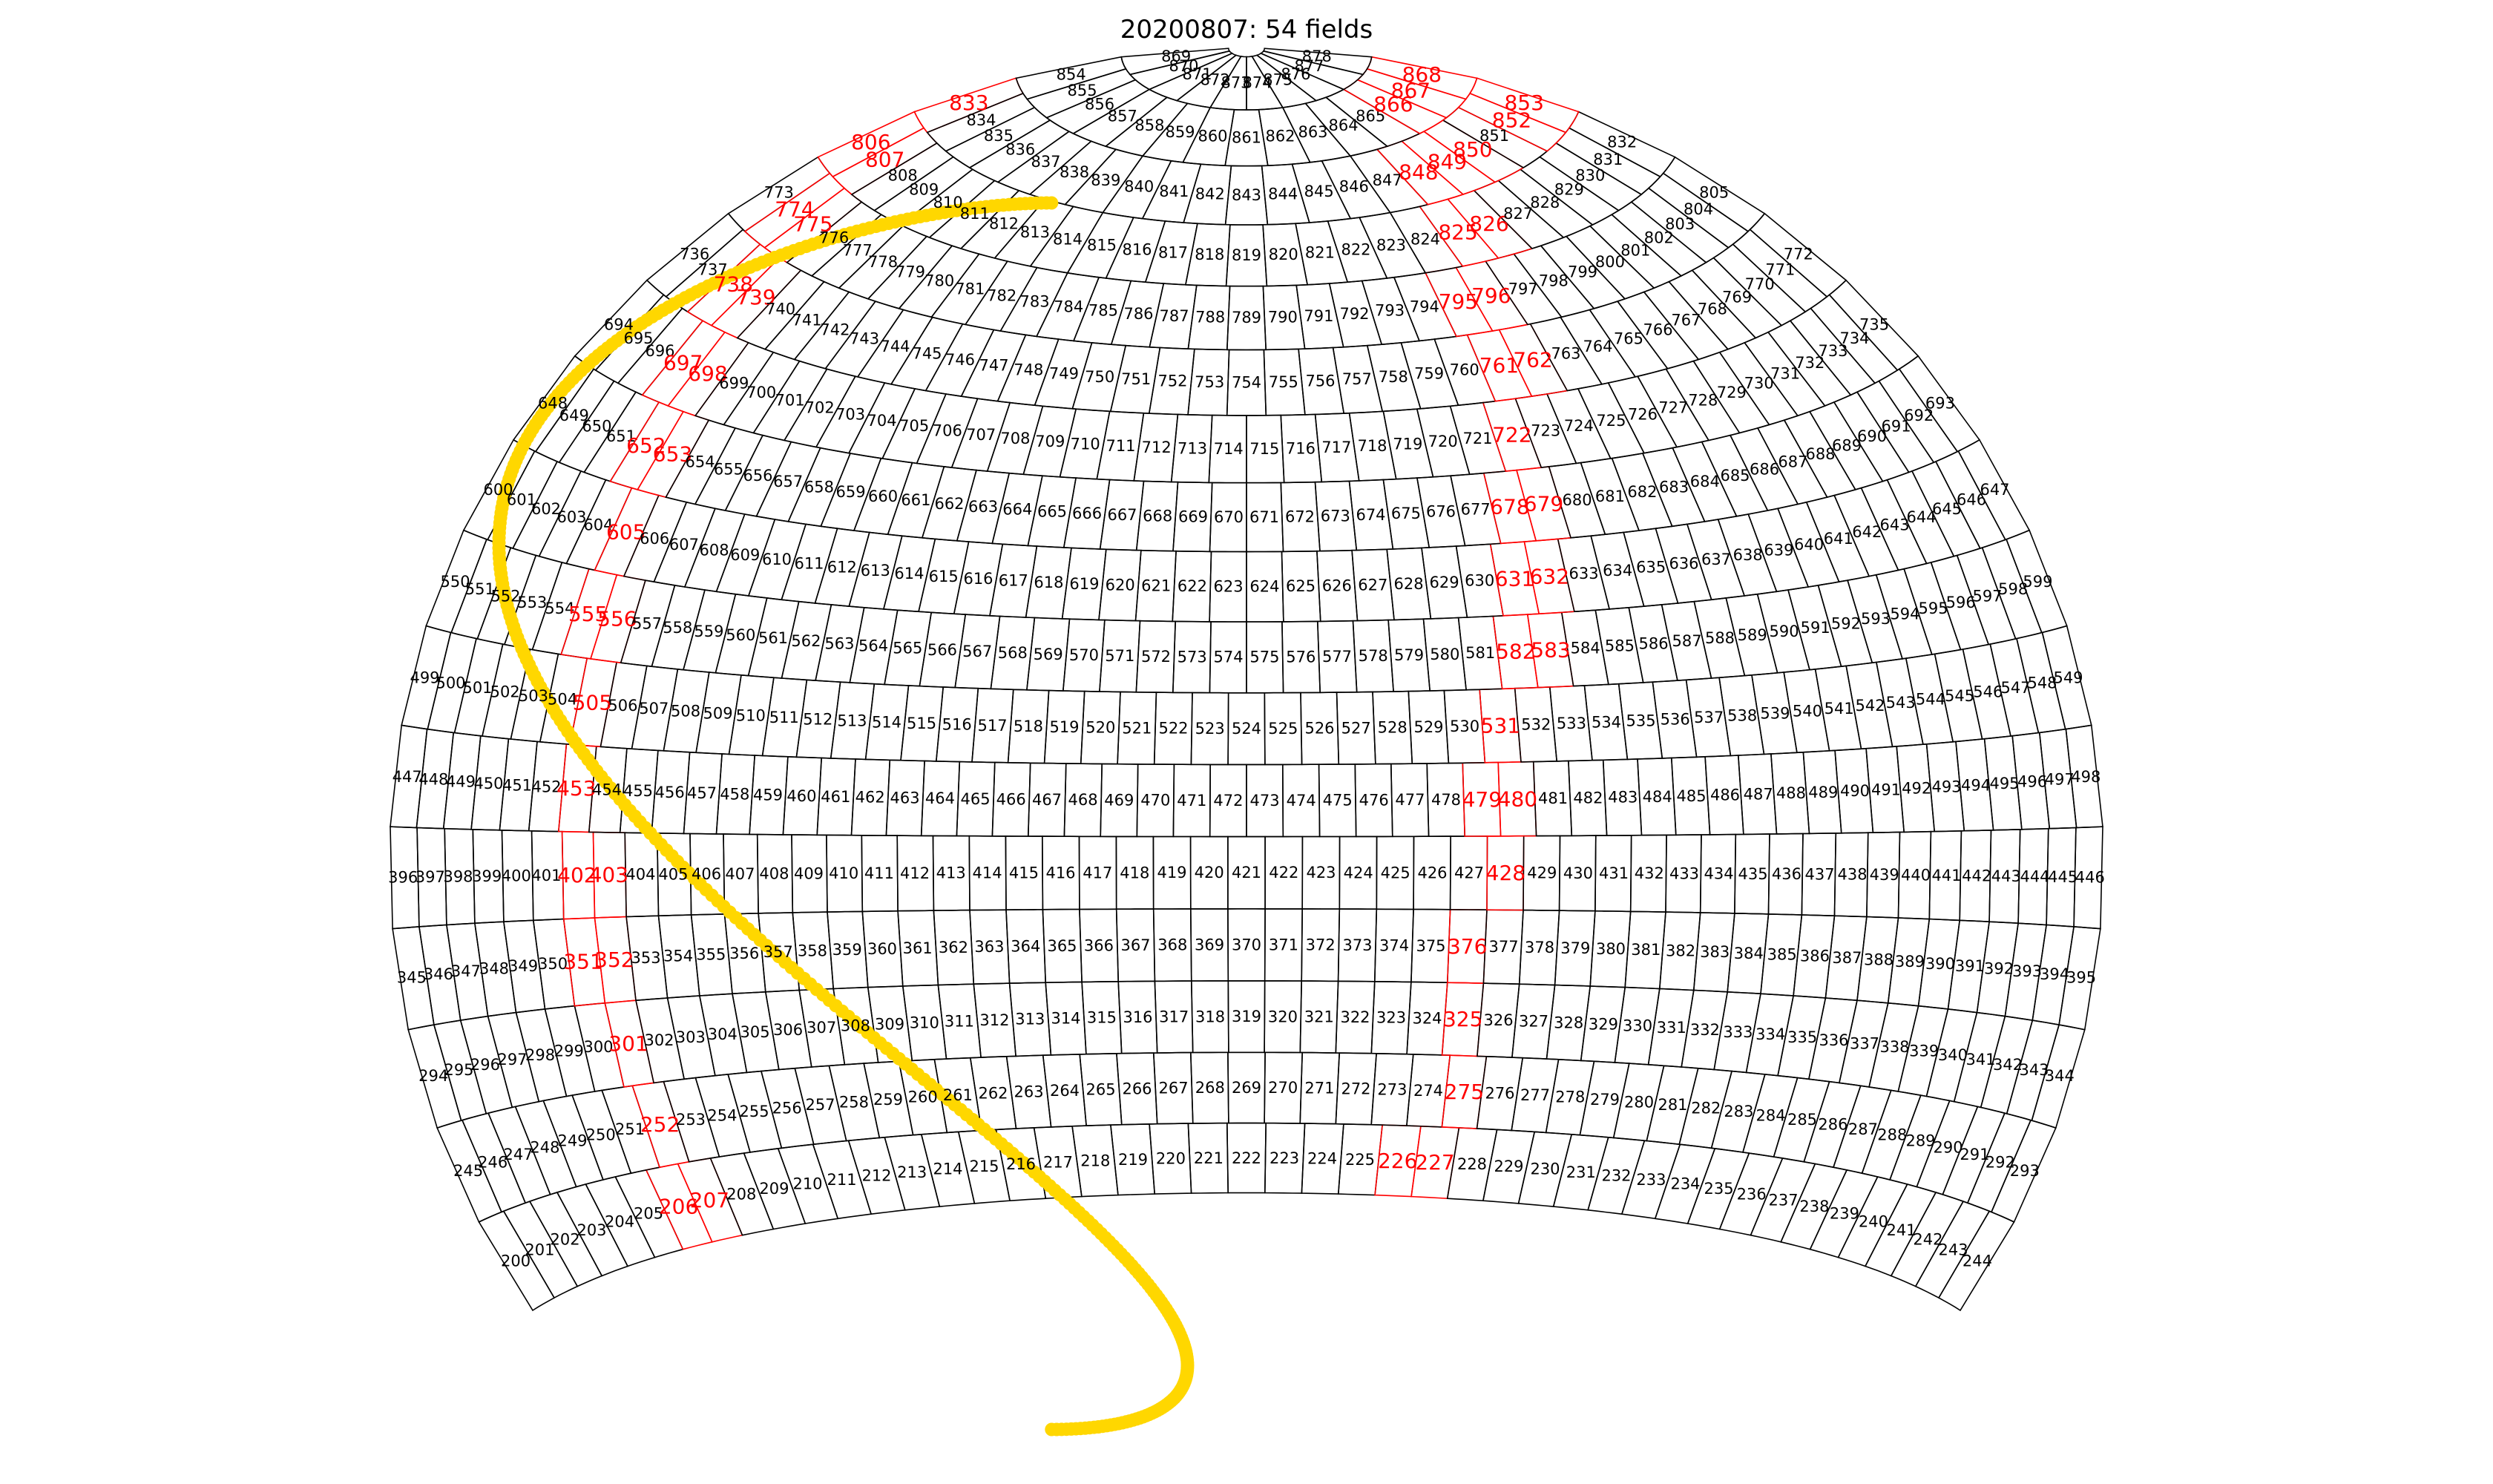 This screenshot has width=2493, height=1484. What do you see at coordinates (751, 715) in the screenshot?
I see `field-label-510: 510` at bounding box center [751, 715].